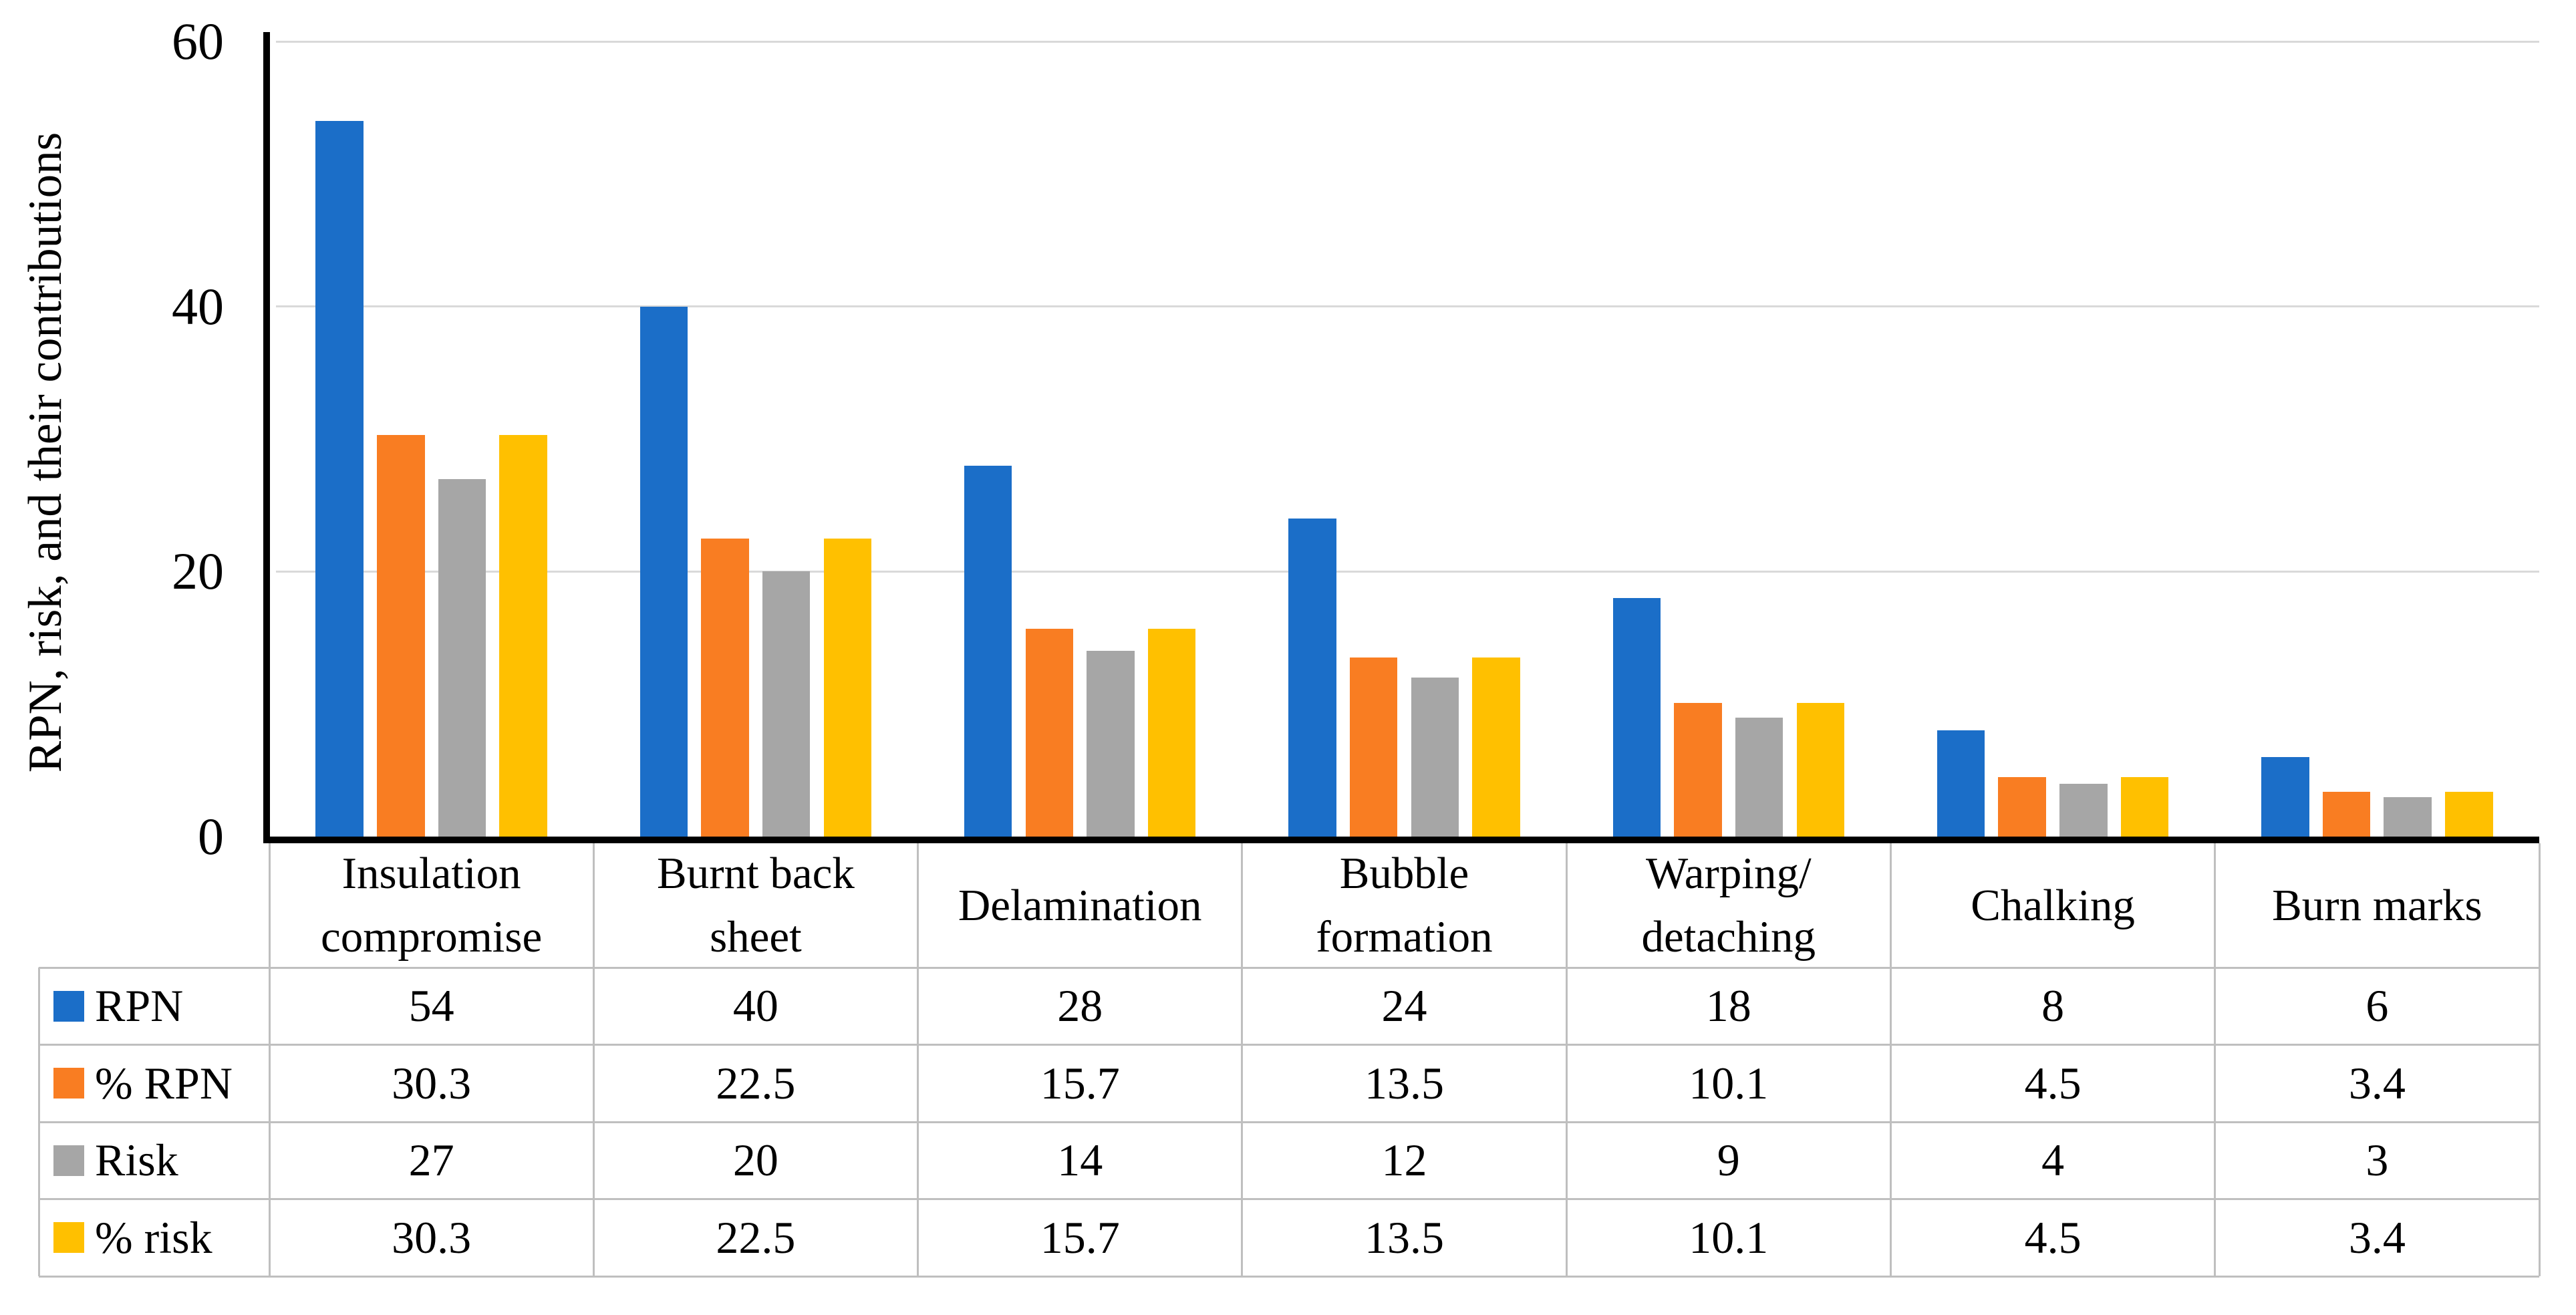 The image size is (2576, 1315). I want to click on y-axis-line, so click(266, 438).